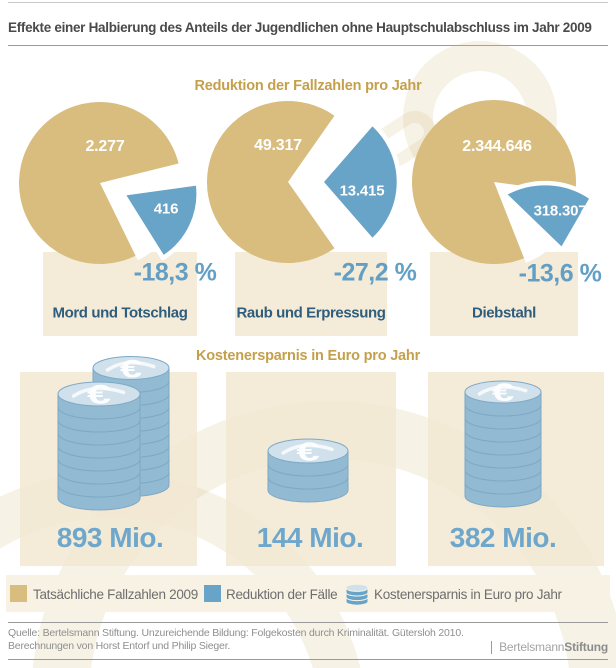 The height and width of the screenshot is (668, 616). Describe the element at coordinates (357, 587) in the screenshot. I see `coin-top` at that location.